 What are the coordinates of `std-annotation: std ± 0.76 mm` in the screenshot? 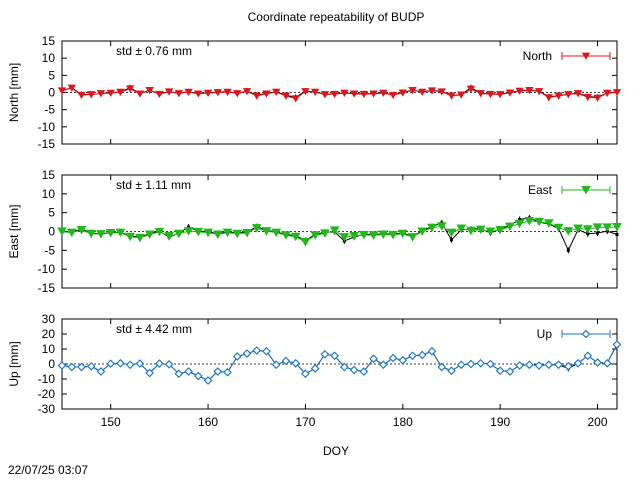 It's located at (154, 51).